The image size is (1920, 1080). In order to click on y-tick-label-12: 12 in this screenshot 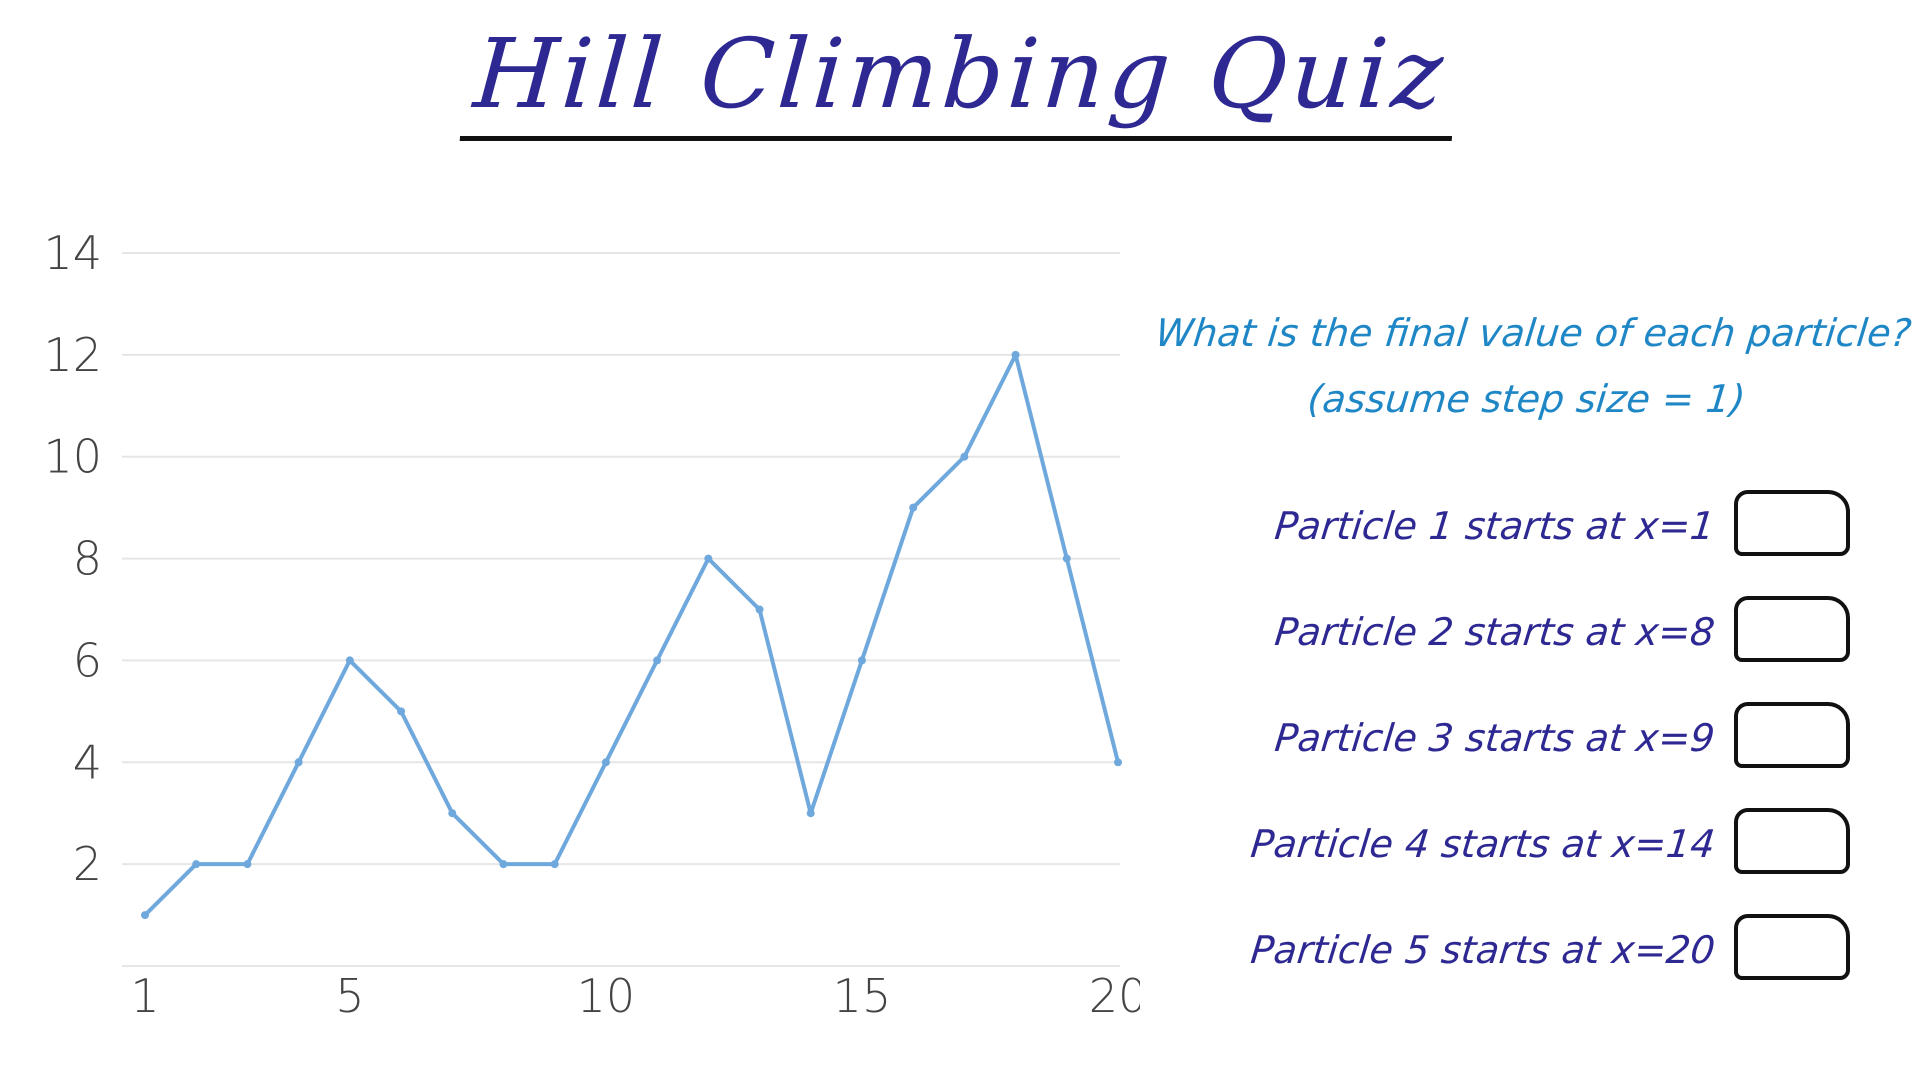, I will do `click(72, 355)`.